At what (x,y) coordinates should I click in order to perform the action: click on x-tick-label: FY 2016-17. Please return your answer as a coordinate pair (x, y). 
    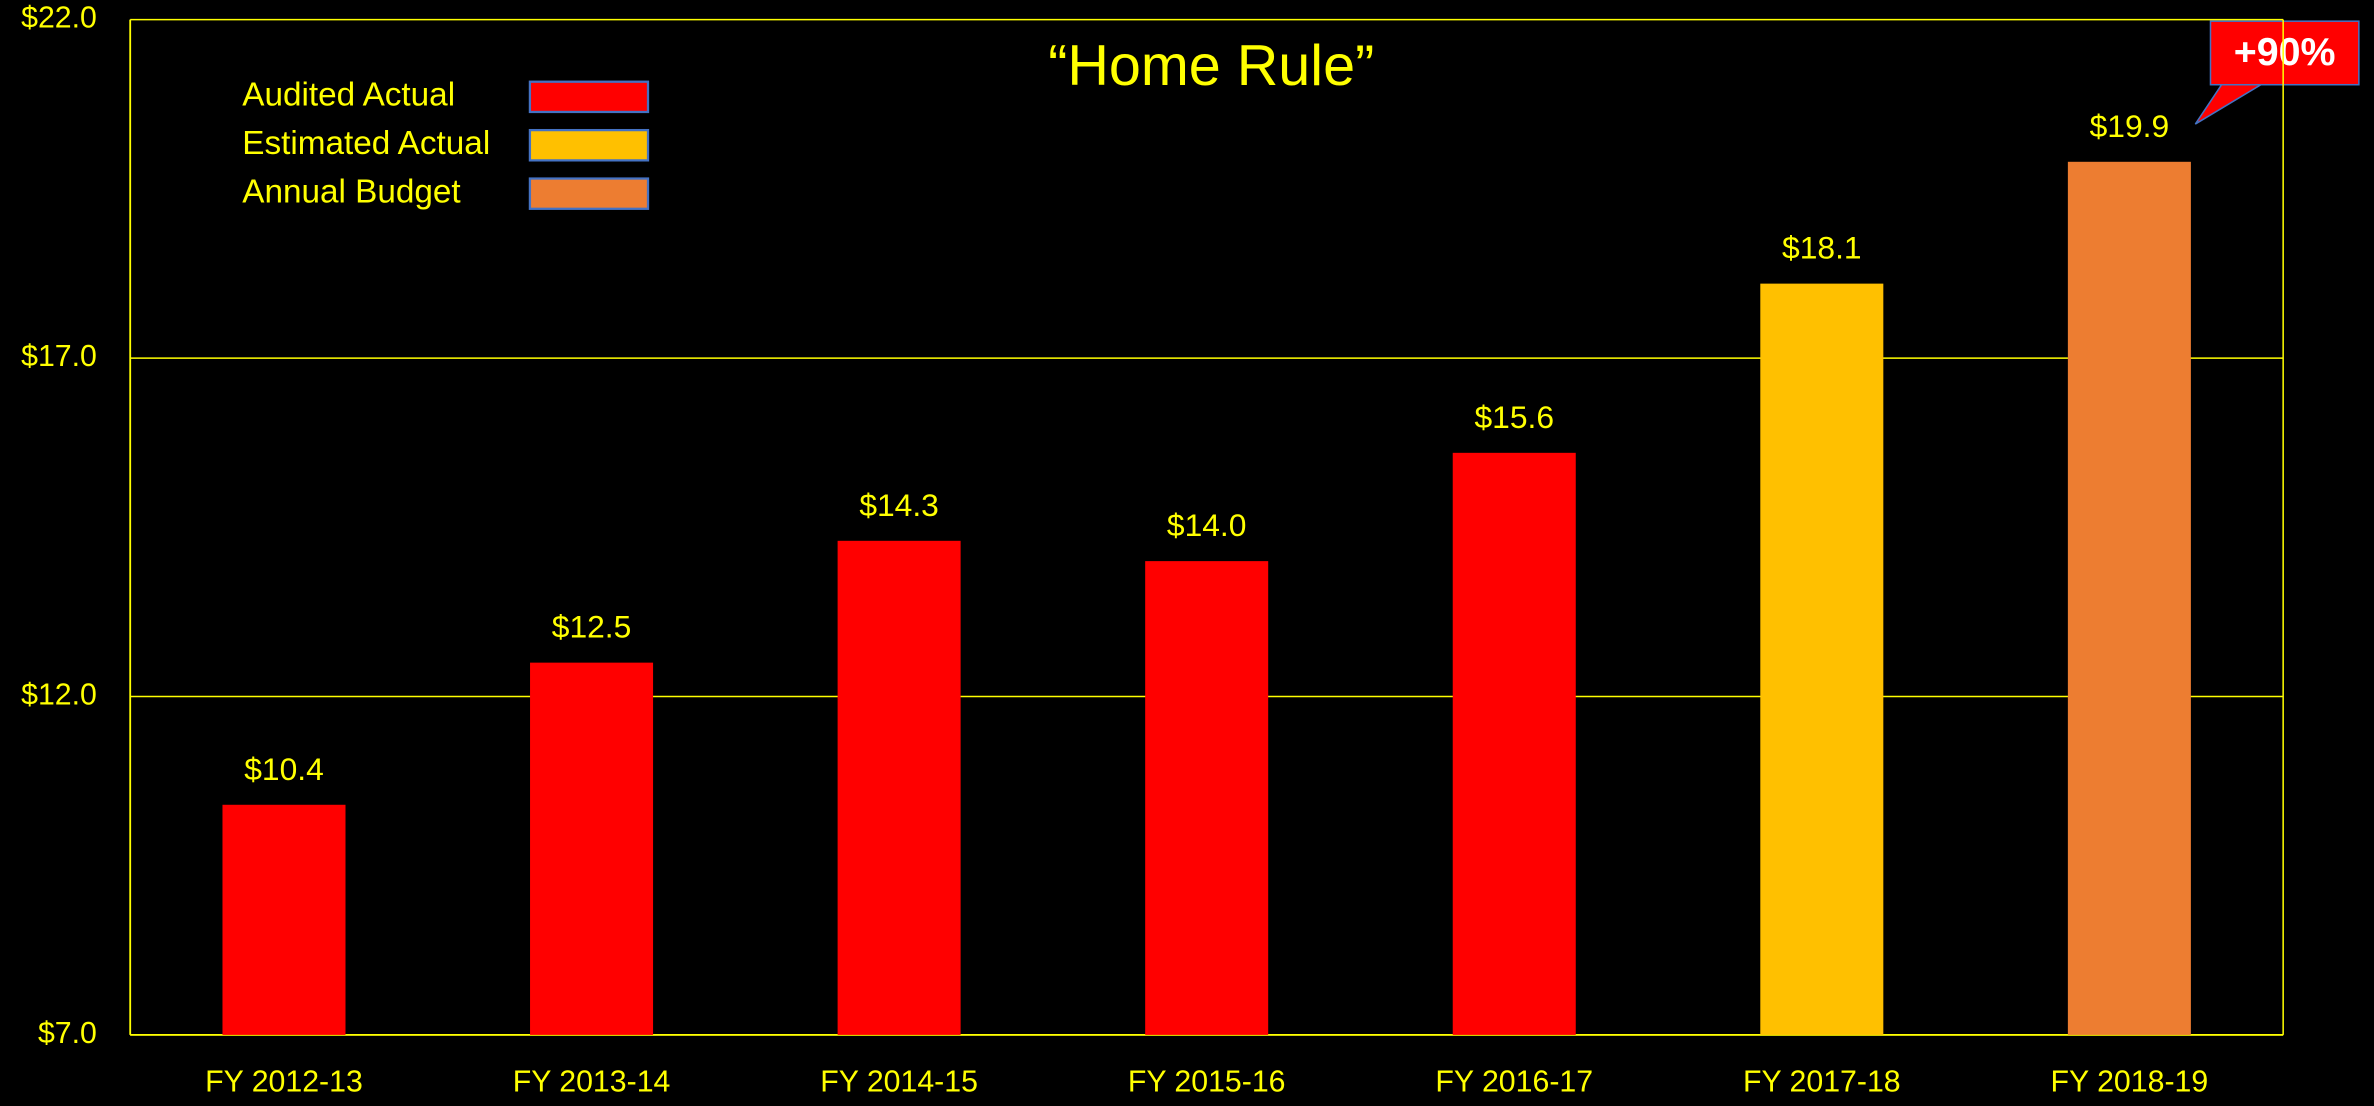
    Looking at the image, I should click on (1514, 1081).